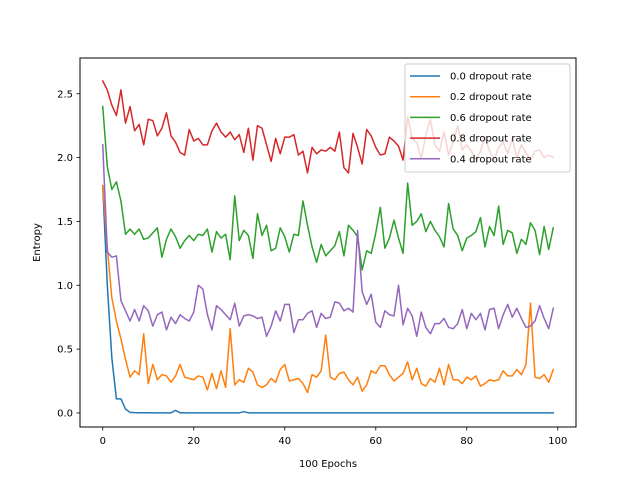 The height and width of the screenshot is (480, 640). What do you see at coordinates (37, 242) in the screenshot?
I see `y-axis-label: Entropy` at bounding box center [37, 242].